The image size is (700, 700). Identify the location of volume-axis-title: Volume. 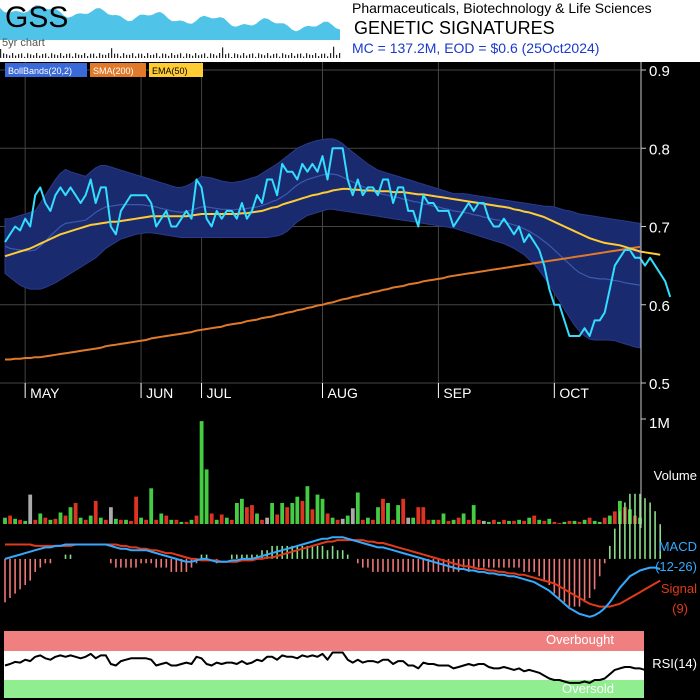
(675, 475).